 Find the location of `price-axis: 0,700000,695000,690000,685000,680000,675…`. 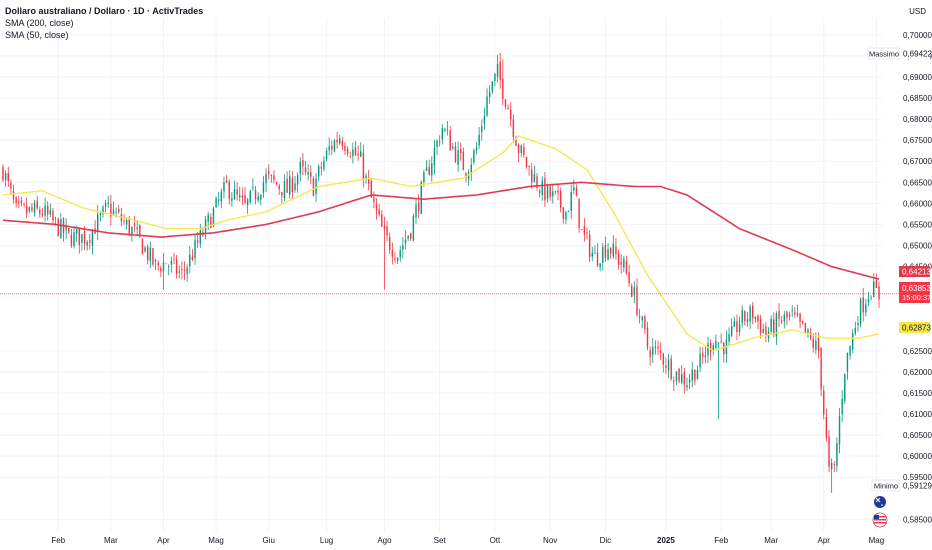

price-axis: 0,700000,695000,690000,685000,680000,675… is located at coordinates (917, 278).